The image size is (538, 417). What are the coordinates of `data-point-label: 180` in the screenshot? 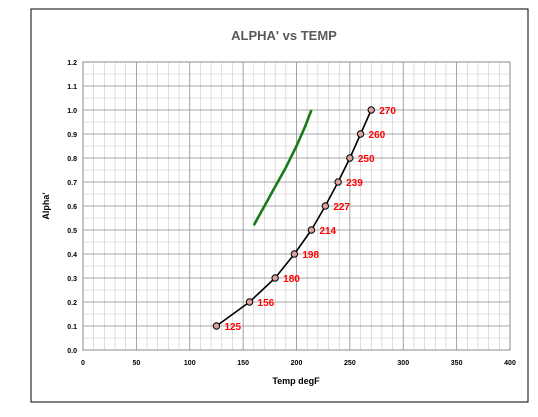 It's located at (291, 279).